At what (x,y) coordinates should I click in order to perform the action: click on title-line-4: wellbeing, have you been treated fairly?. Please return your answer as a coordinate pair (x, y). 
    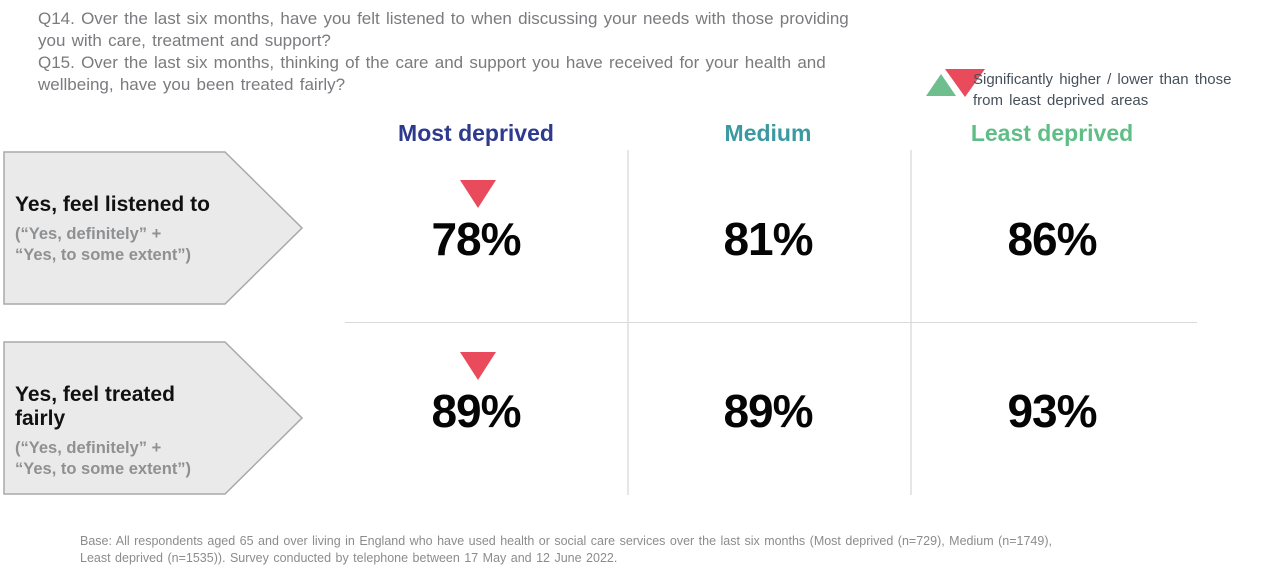
    Looking at the image, I should click on (192, 84).